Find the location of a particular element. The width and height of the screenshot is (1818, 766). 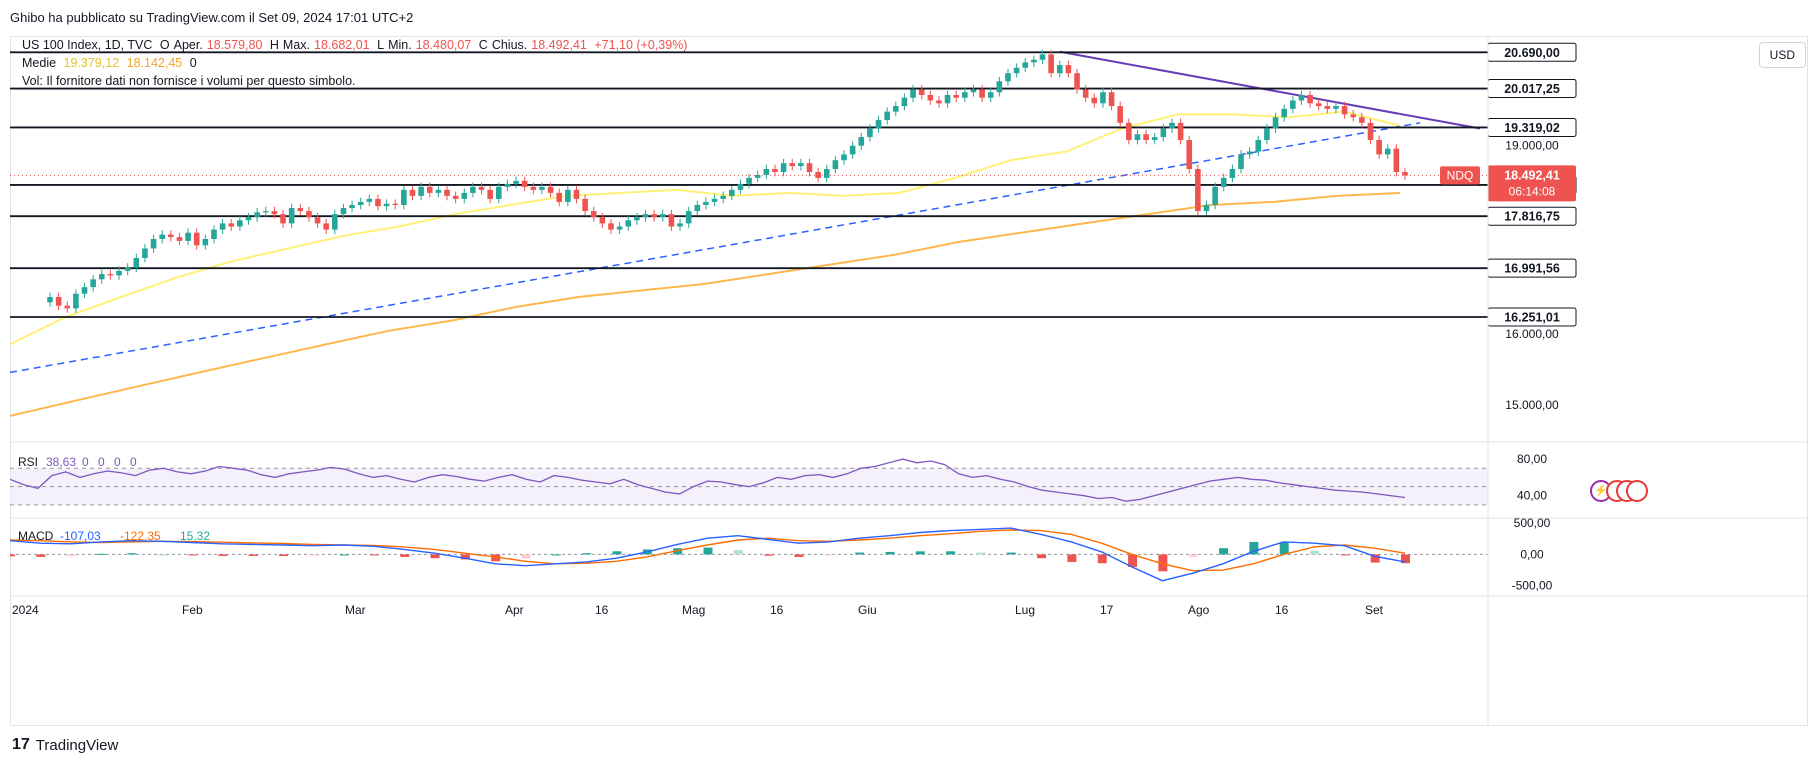

macd-line is located at coordinates (708, 554).